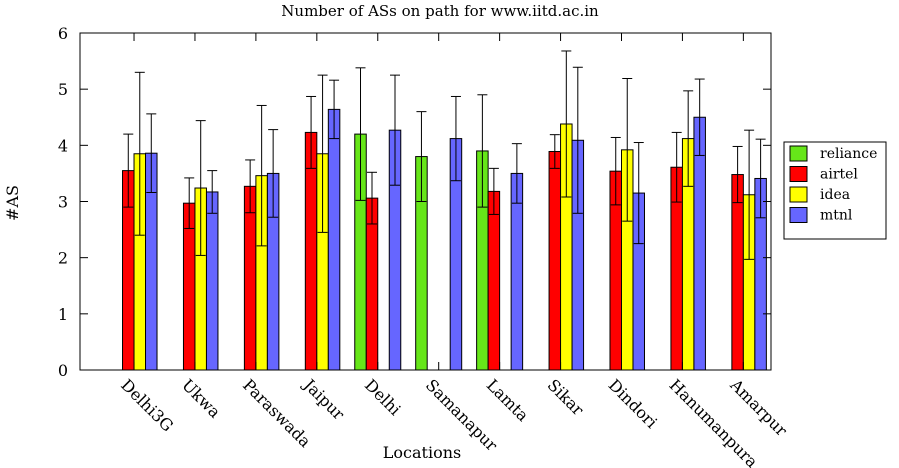  I want to click on legend-label: reliance, so click(848, 154).